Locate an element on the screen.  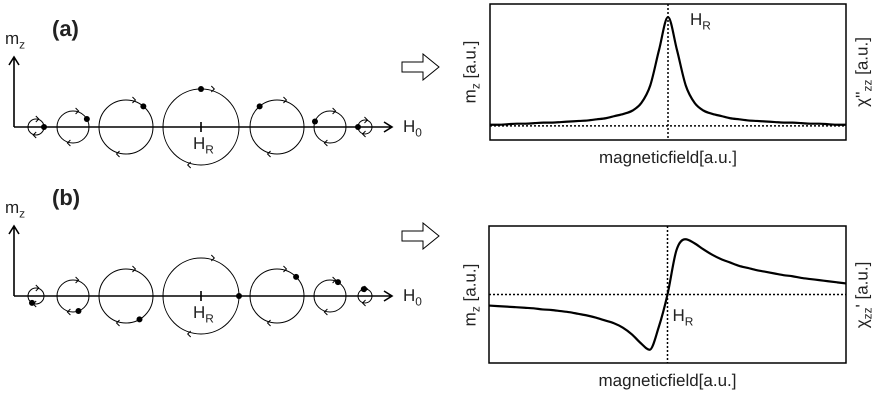
text: (b) is located at coordinates (66, 197).